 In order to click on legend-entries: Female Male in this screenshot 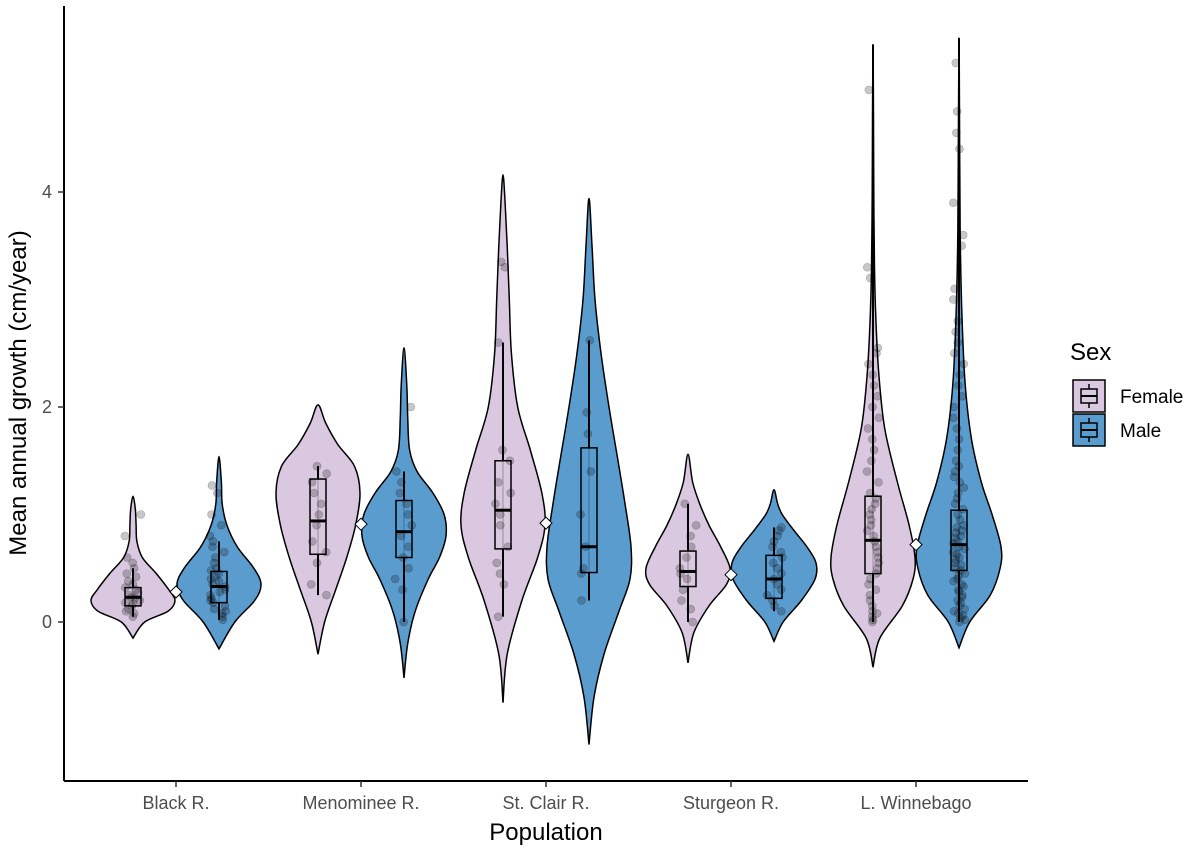, I will do `click(1127, 413)`.